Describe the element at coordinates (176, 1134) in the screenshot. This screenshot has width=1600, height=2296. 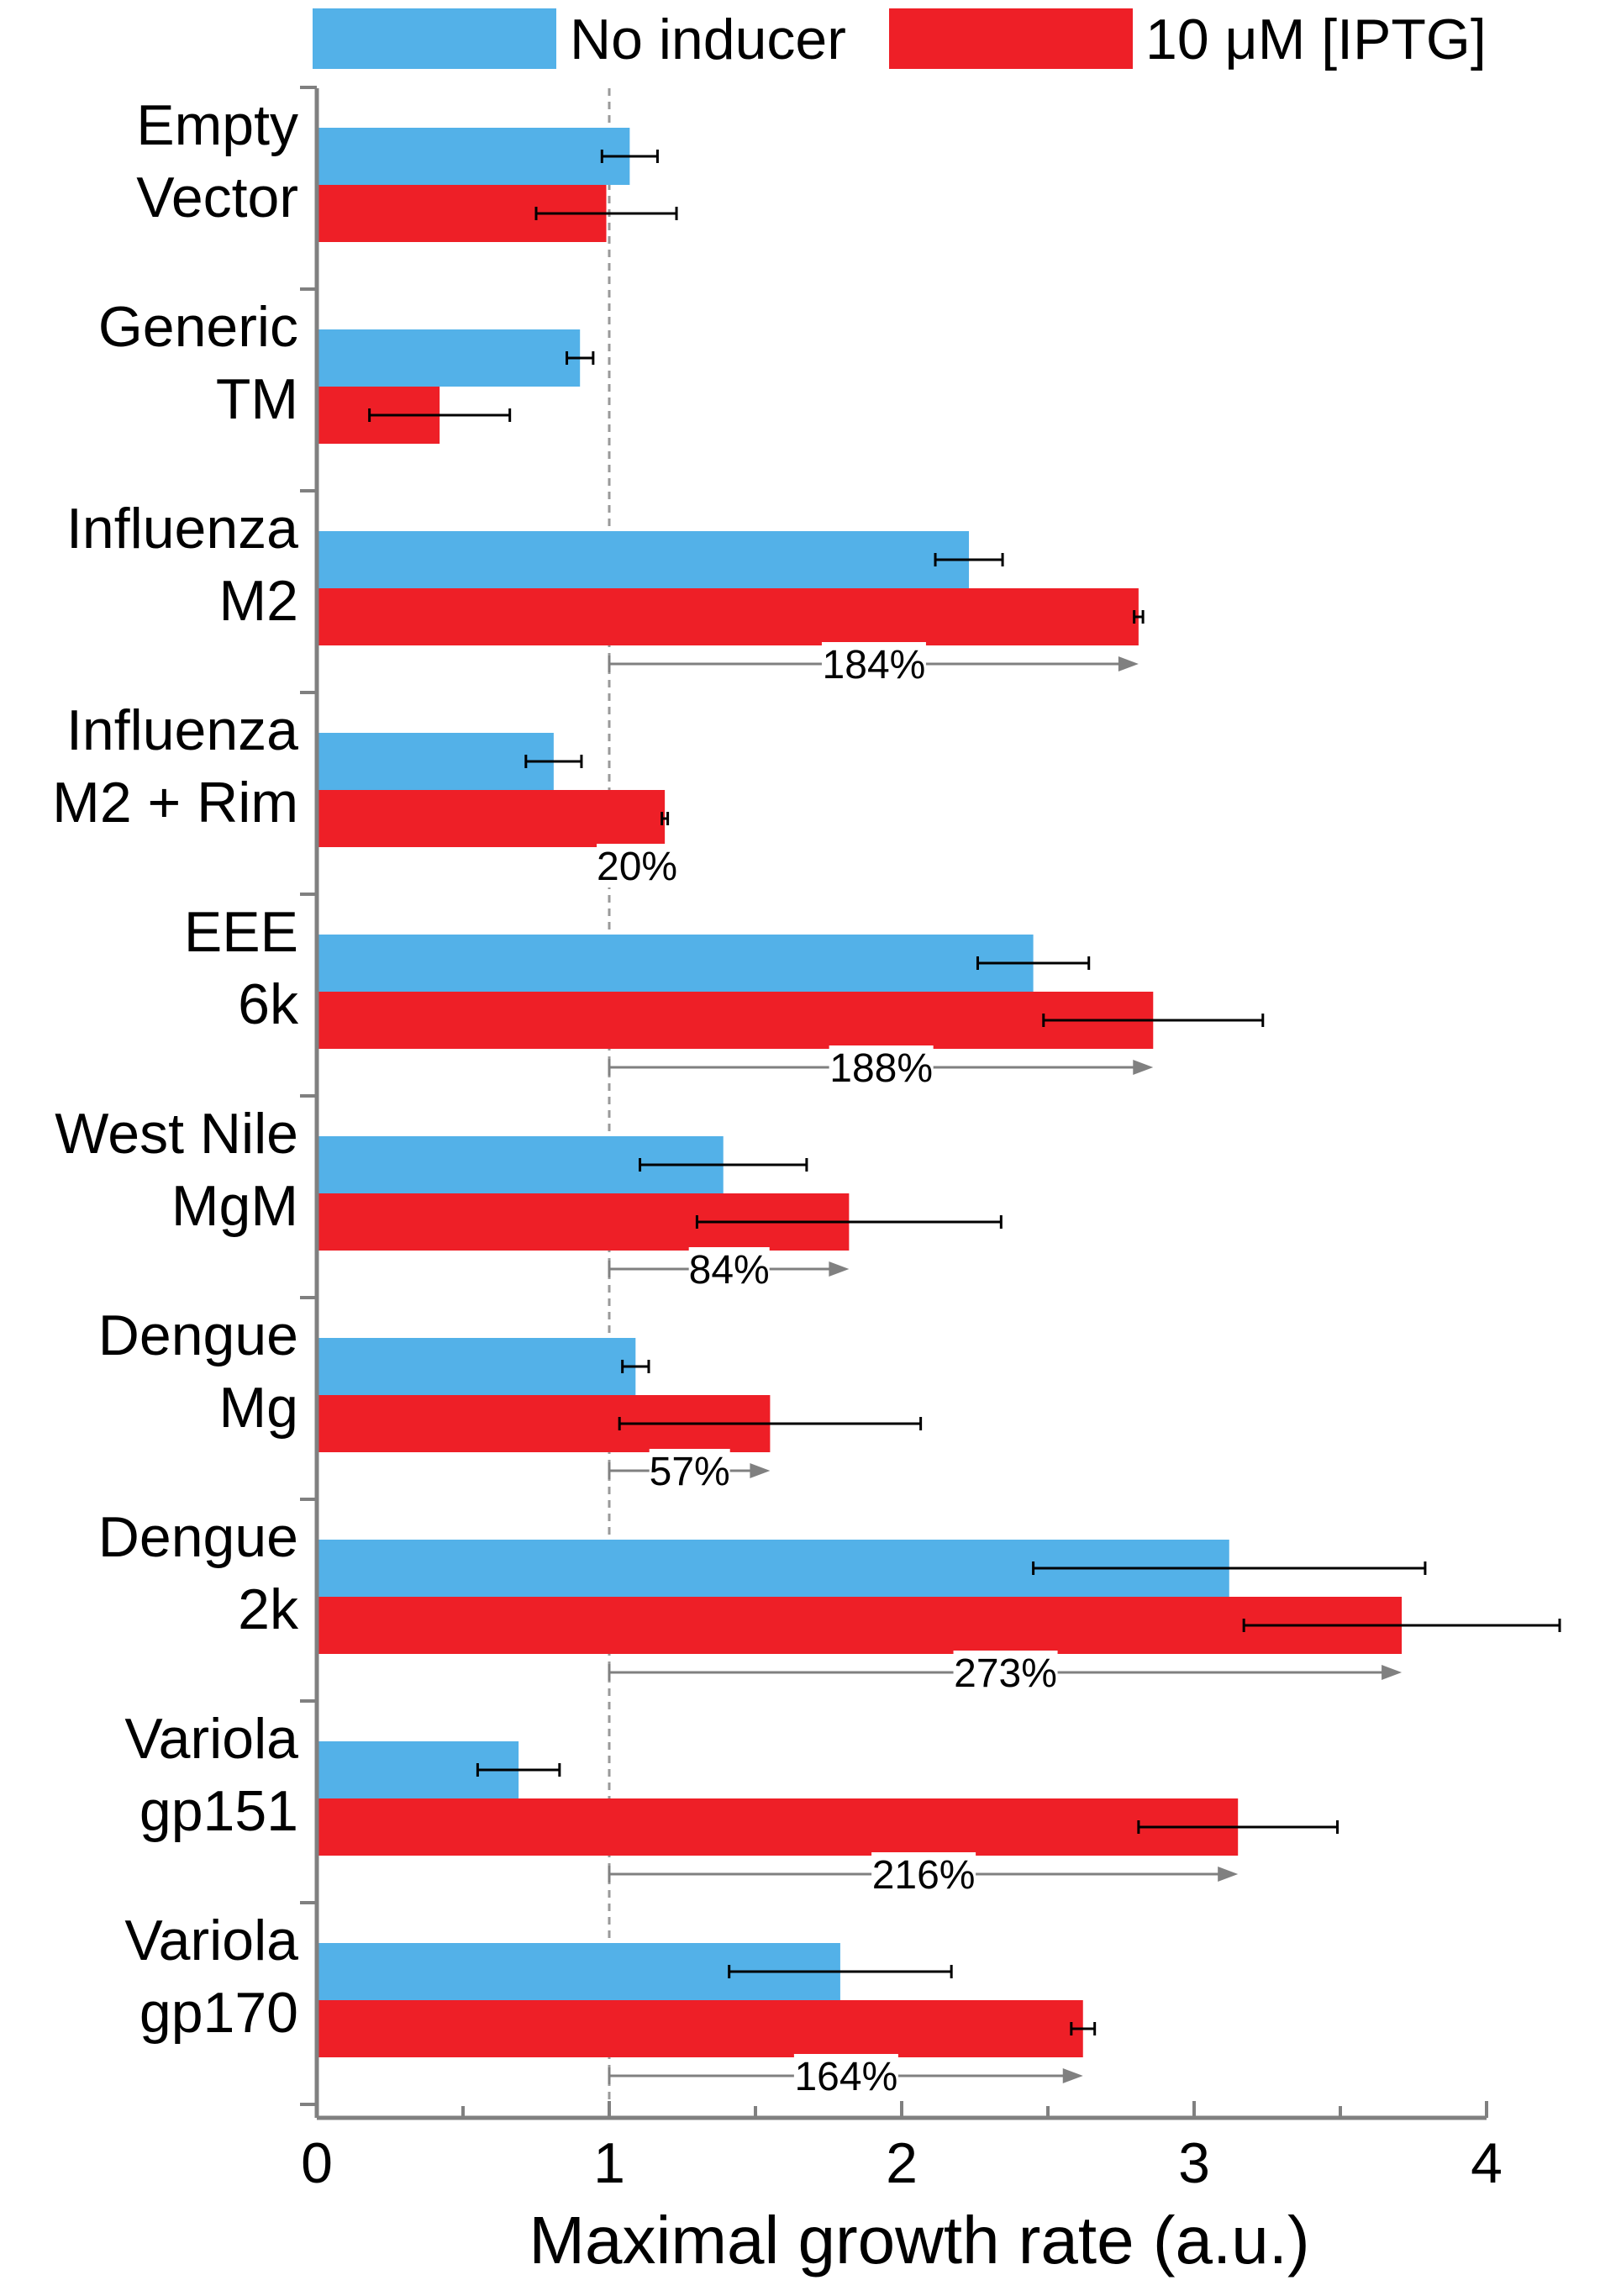
I see `category-label-line1: West Nile` at that location.